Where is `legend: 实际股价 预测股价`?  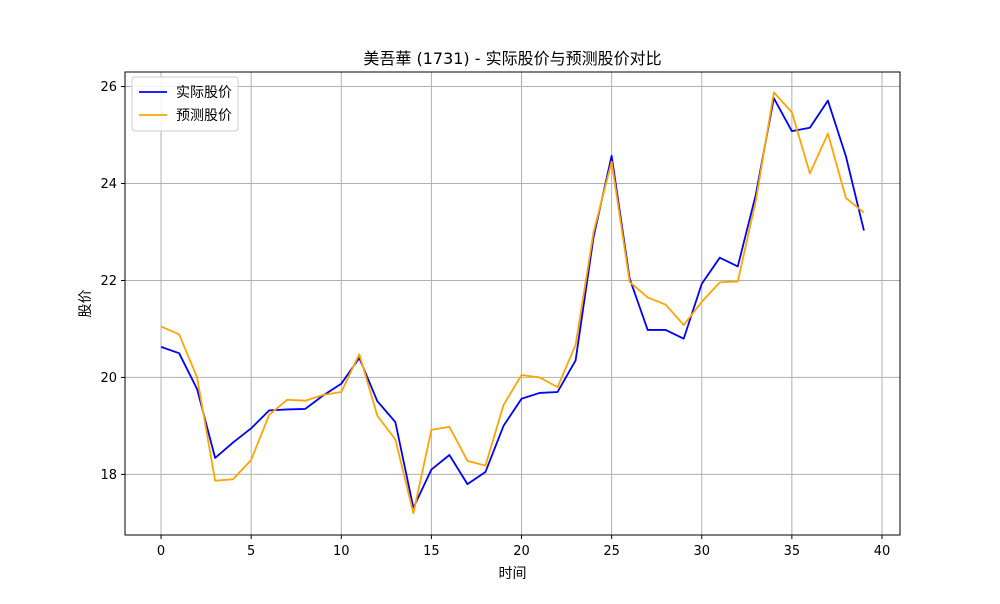 legend: 实际股价 预测股价 is located at coordinates (185, 104).